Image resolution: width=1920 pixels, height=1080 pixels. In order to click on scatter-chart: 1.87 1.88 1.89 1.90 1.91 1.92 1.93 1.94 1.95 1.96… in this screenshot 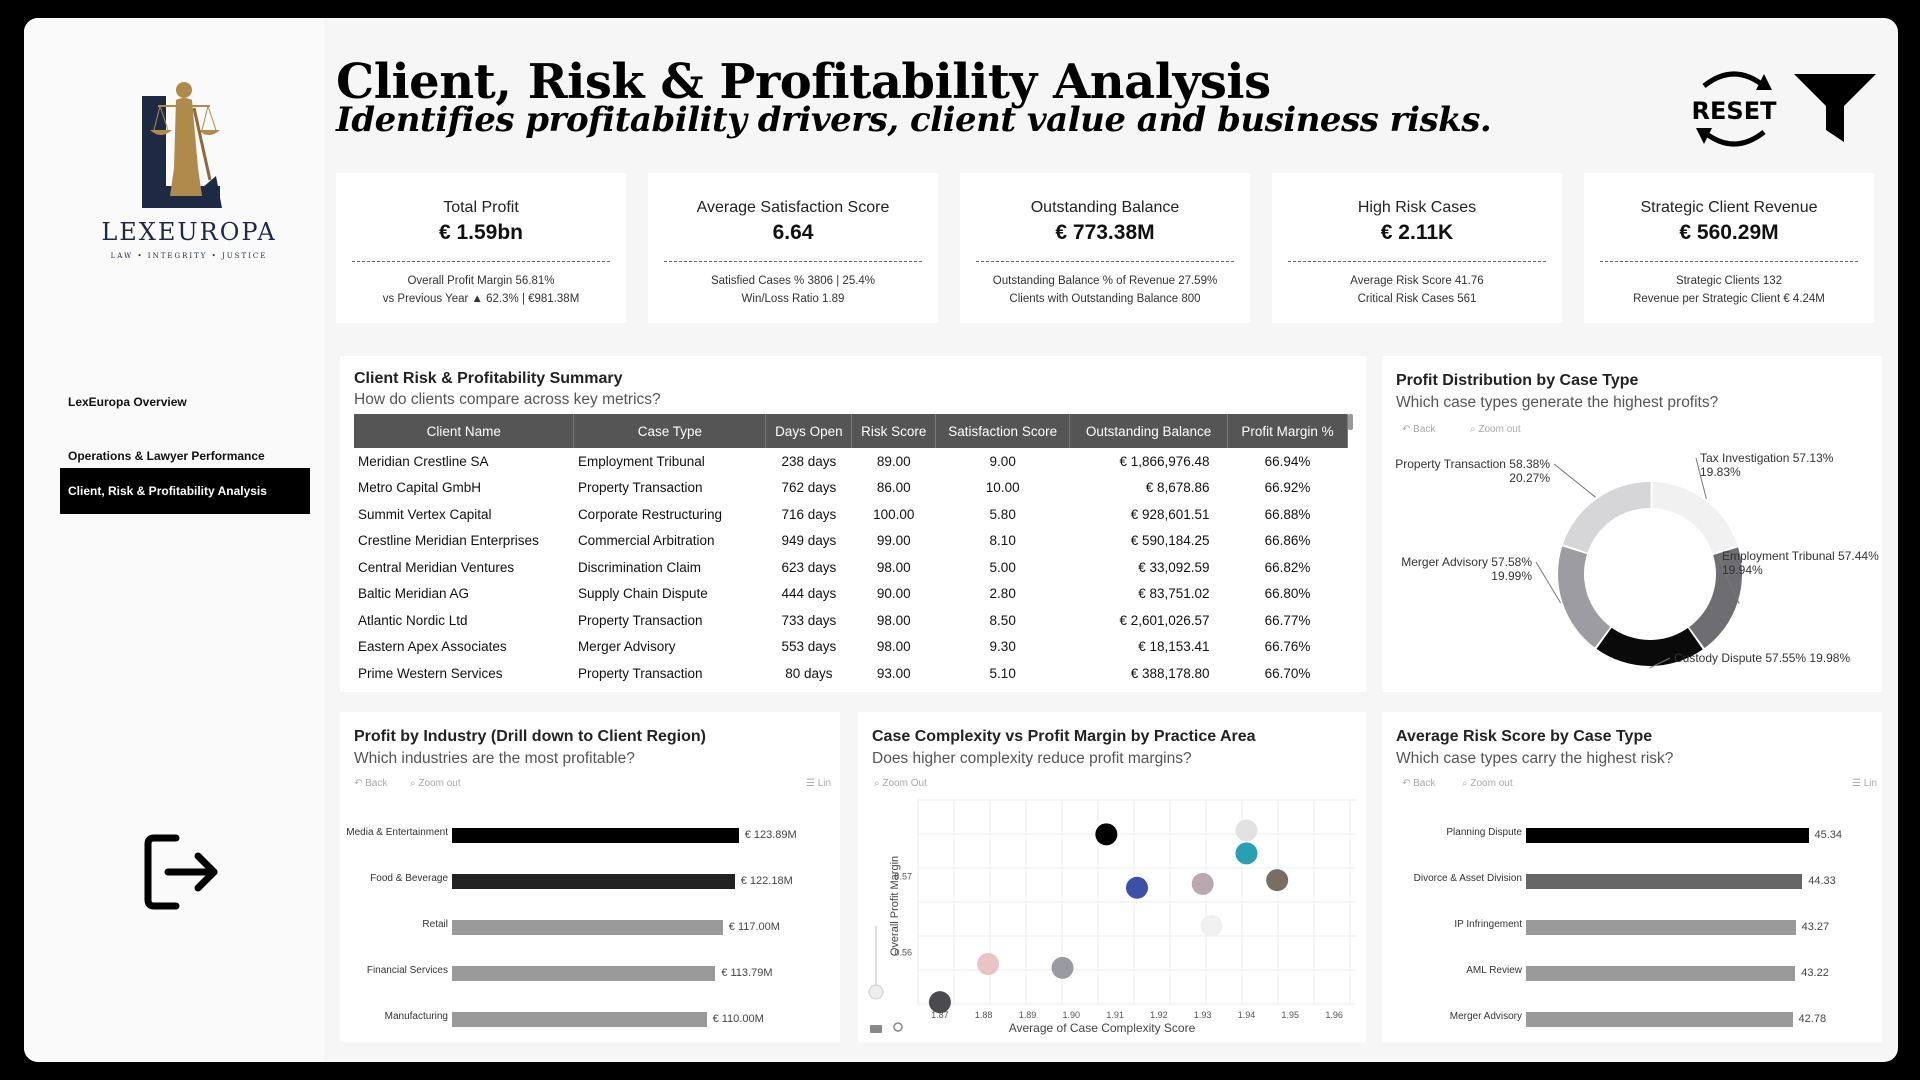, I will do `click(1112, 914)`.